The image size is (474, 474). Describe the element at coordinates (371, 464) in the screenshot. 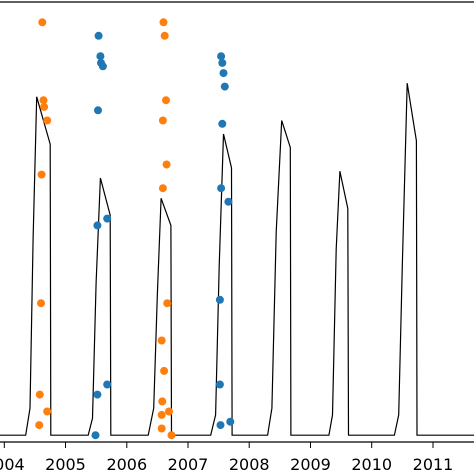

I see `x-tick-label: 2010` at that location.